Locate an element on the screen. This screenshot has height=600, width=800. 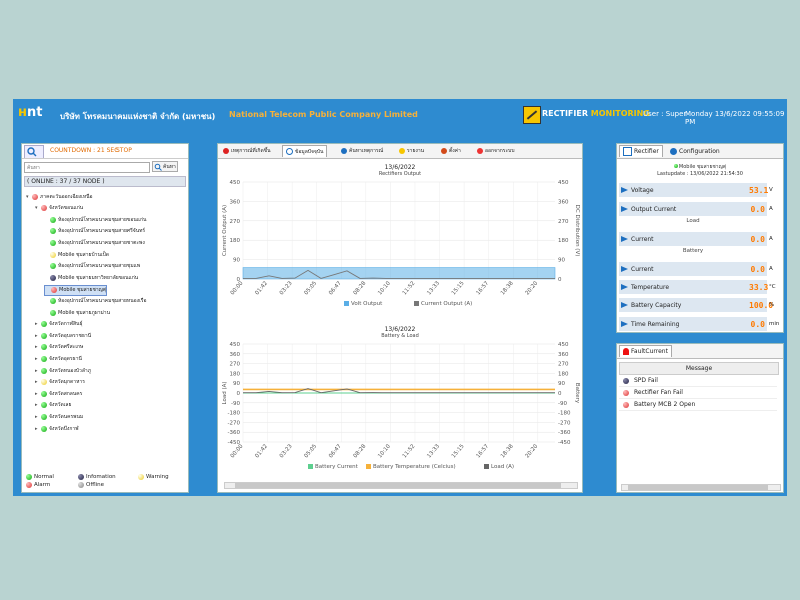
fault-row: Rectifier Fan Fail is located at coordinates (698, 393).